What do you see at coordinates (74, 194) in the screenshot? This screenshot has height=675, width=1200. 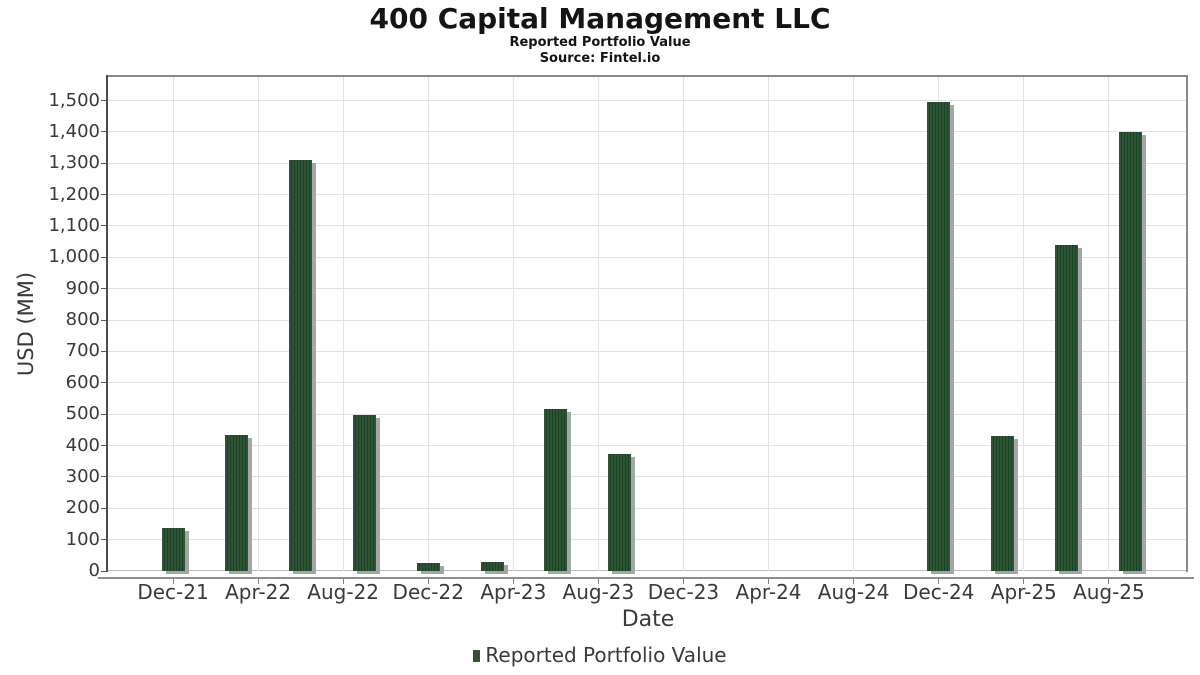 I see `y-tick-label: 1,200` at bounding box center [74, 194].